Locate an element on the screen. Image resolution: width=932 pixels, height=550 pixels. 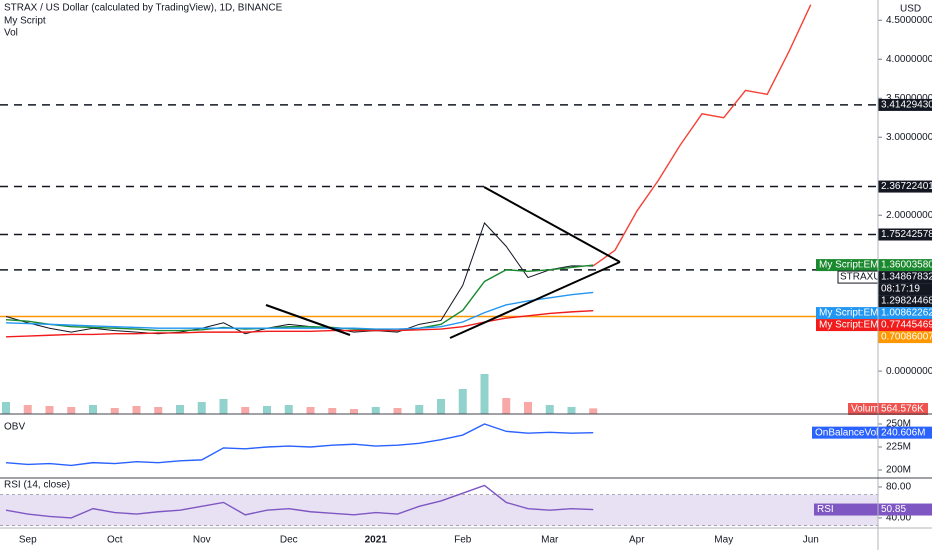
y-tick-label: 80.00 is located at coordinates (898, 487).